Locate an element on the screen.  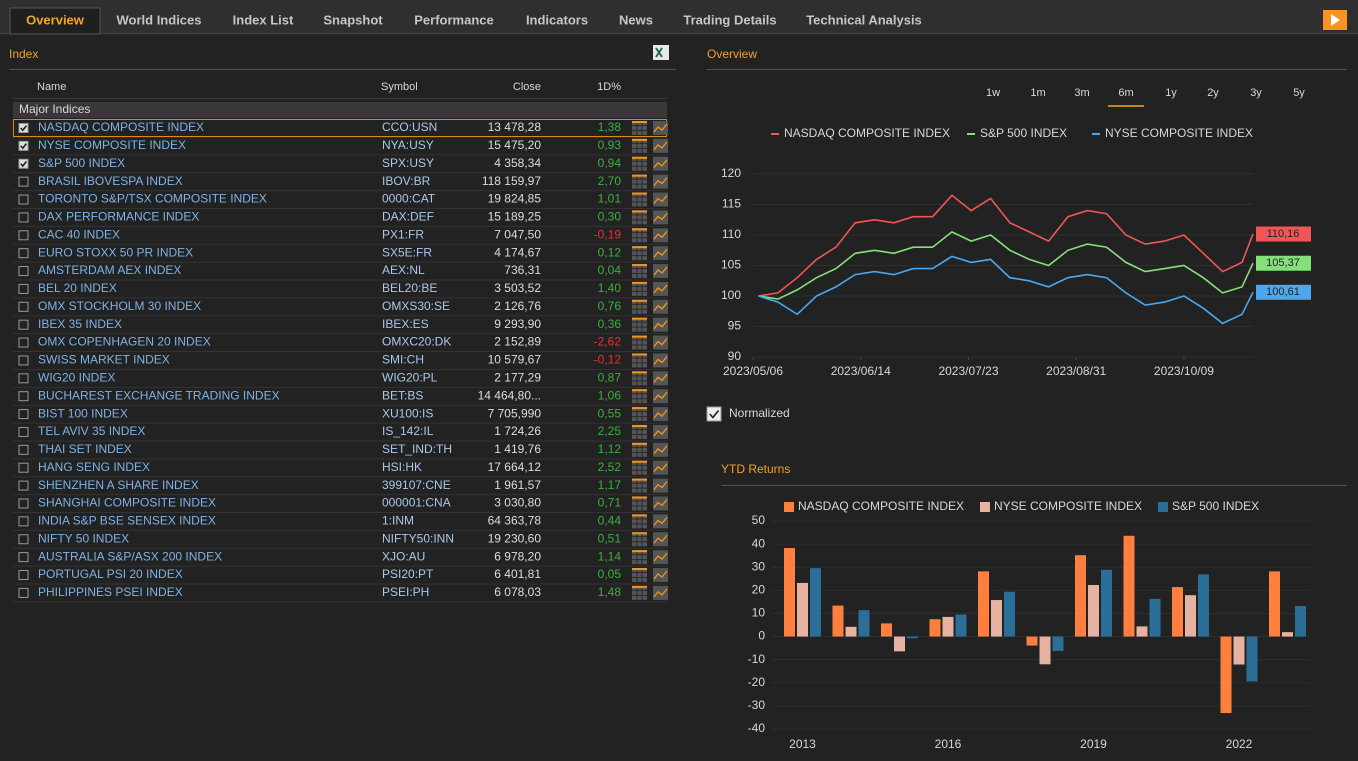
index-name: TORONTO S&P/TSX COMPOSITE INDEX is located at coordinates (152, 199).